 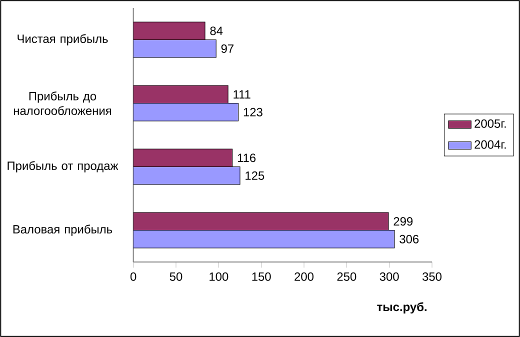 I want to click on data-label: 116, so click(x=247, y=158).